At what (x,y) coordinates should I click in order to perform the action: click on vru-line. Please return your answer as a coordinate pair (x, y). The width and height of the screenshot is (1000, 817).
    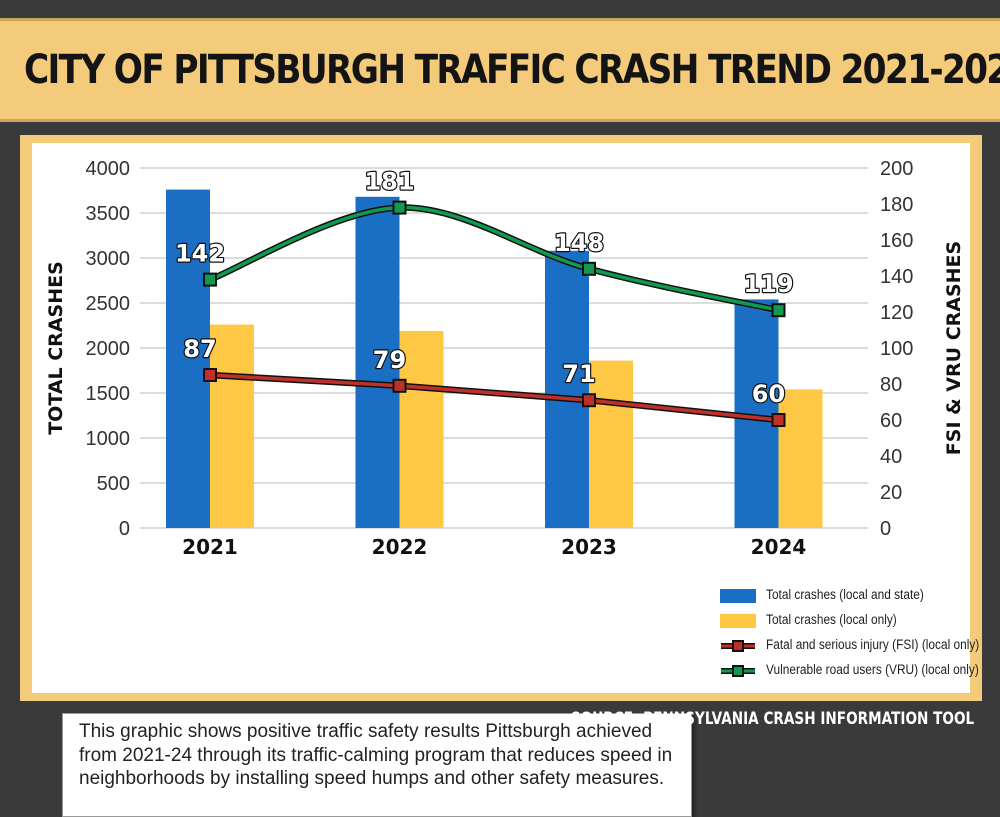
    Looking at the image, I should click on (494, 258).